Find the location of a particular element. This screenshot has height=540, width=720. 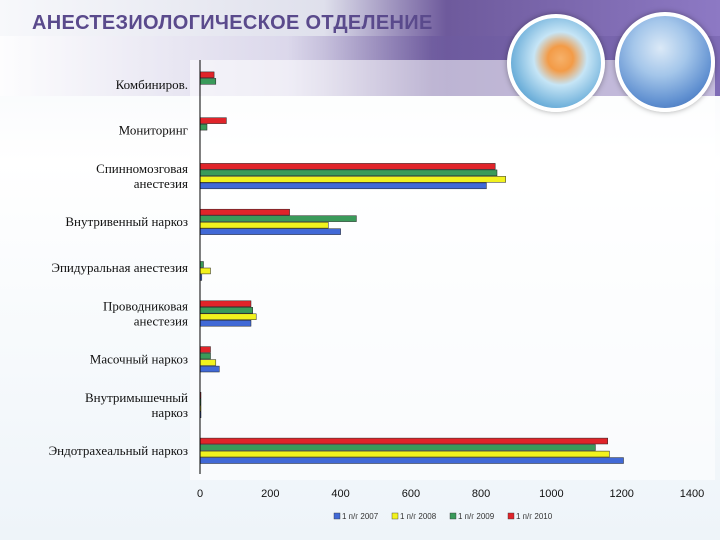

x-tick-label-3: 600 is located at coordinates (411, 494).